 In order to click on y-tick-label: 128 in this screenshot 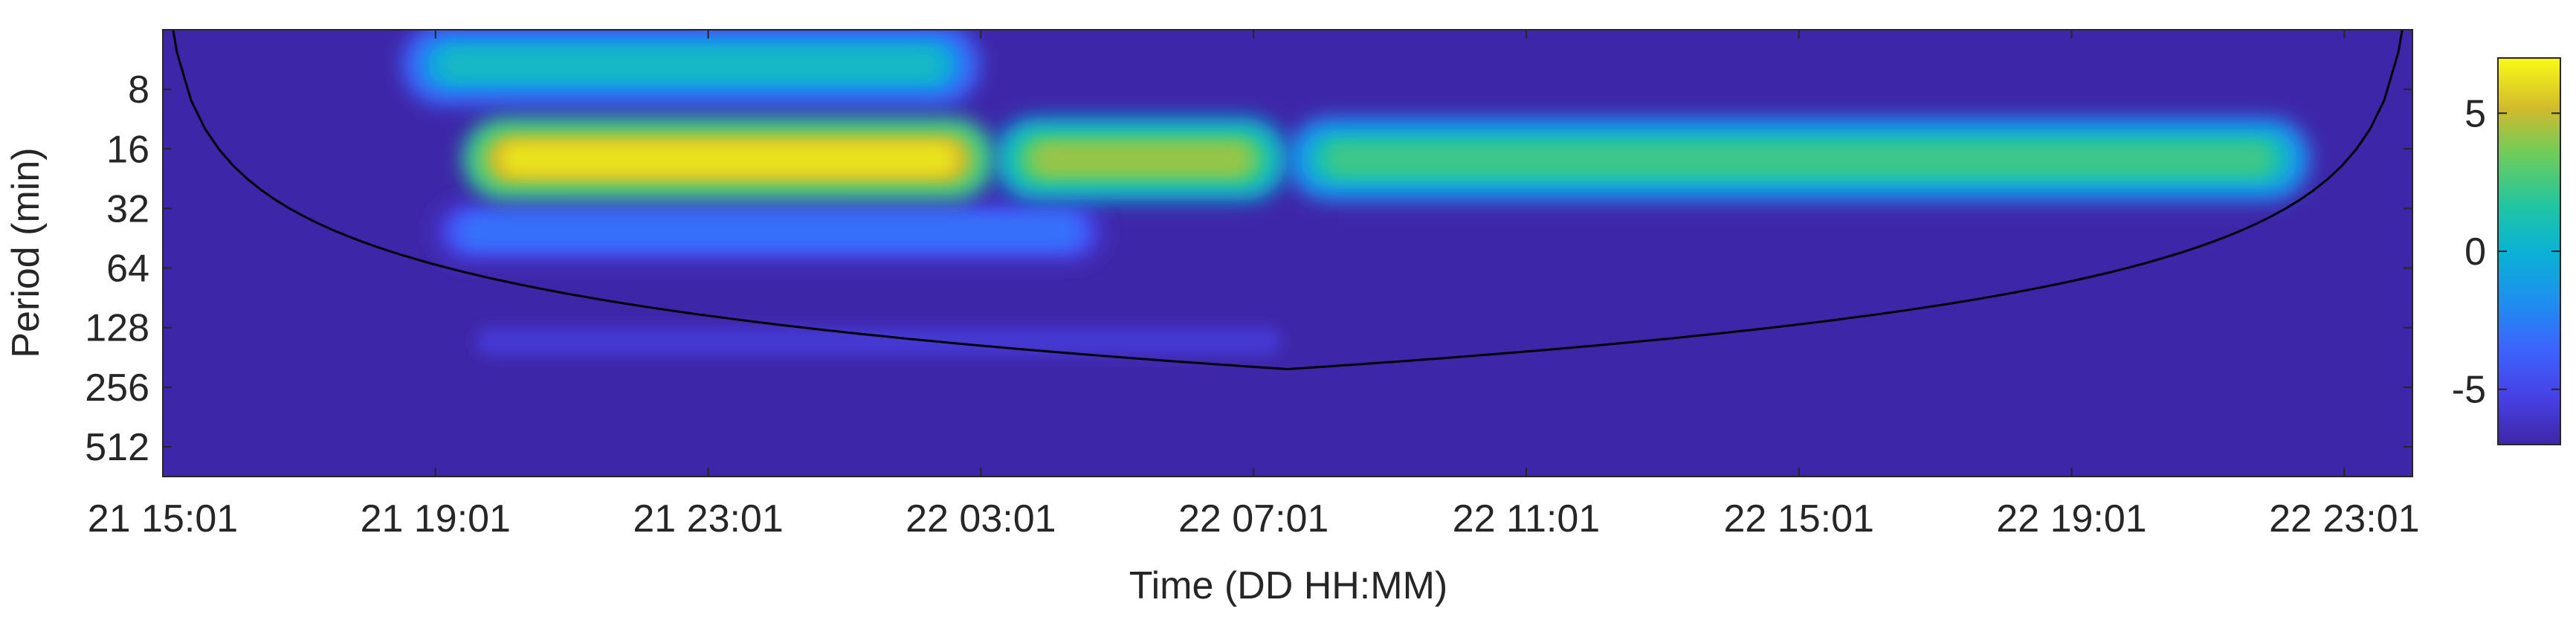, I will do `click(117, 328)`.